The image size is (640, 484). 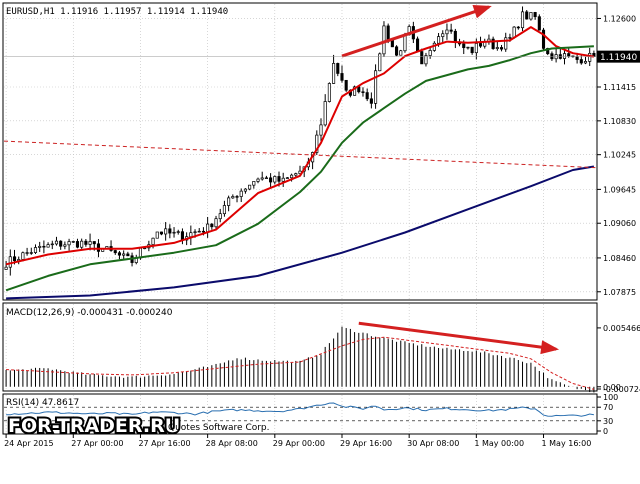 What do you see at coordinates (621, 389) in the screenshot?
I see `macd-ytick-label: -0.000724` at bounding box center [621, 389].